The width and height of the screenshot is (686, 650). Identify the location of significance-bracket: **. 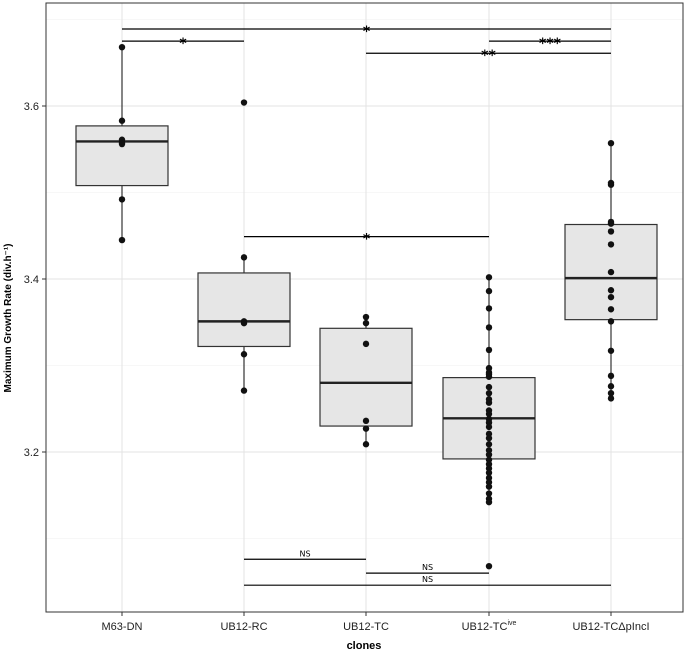
(488, 56).